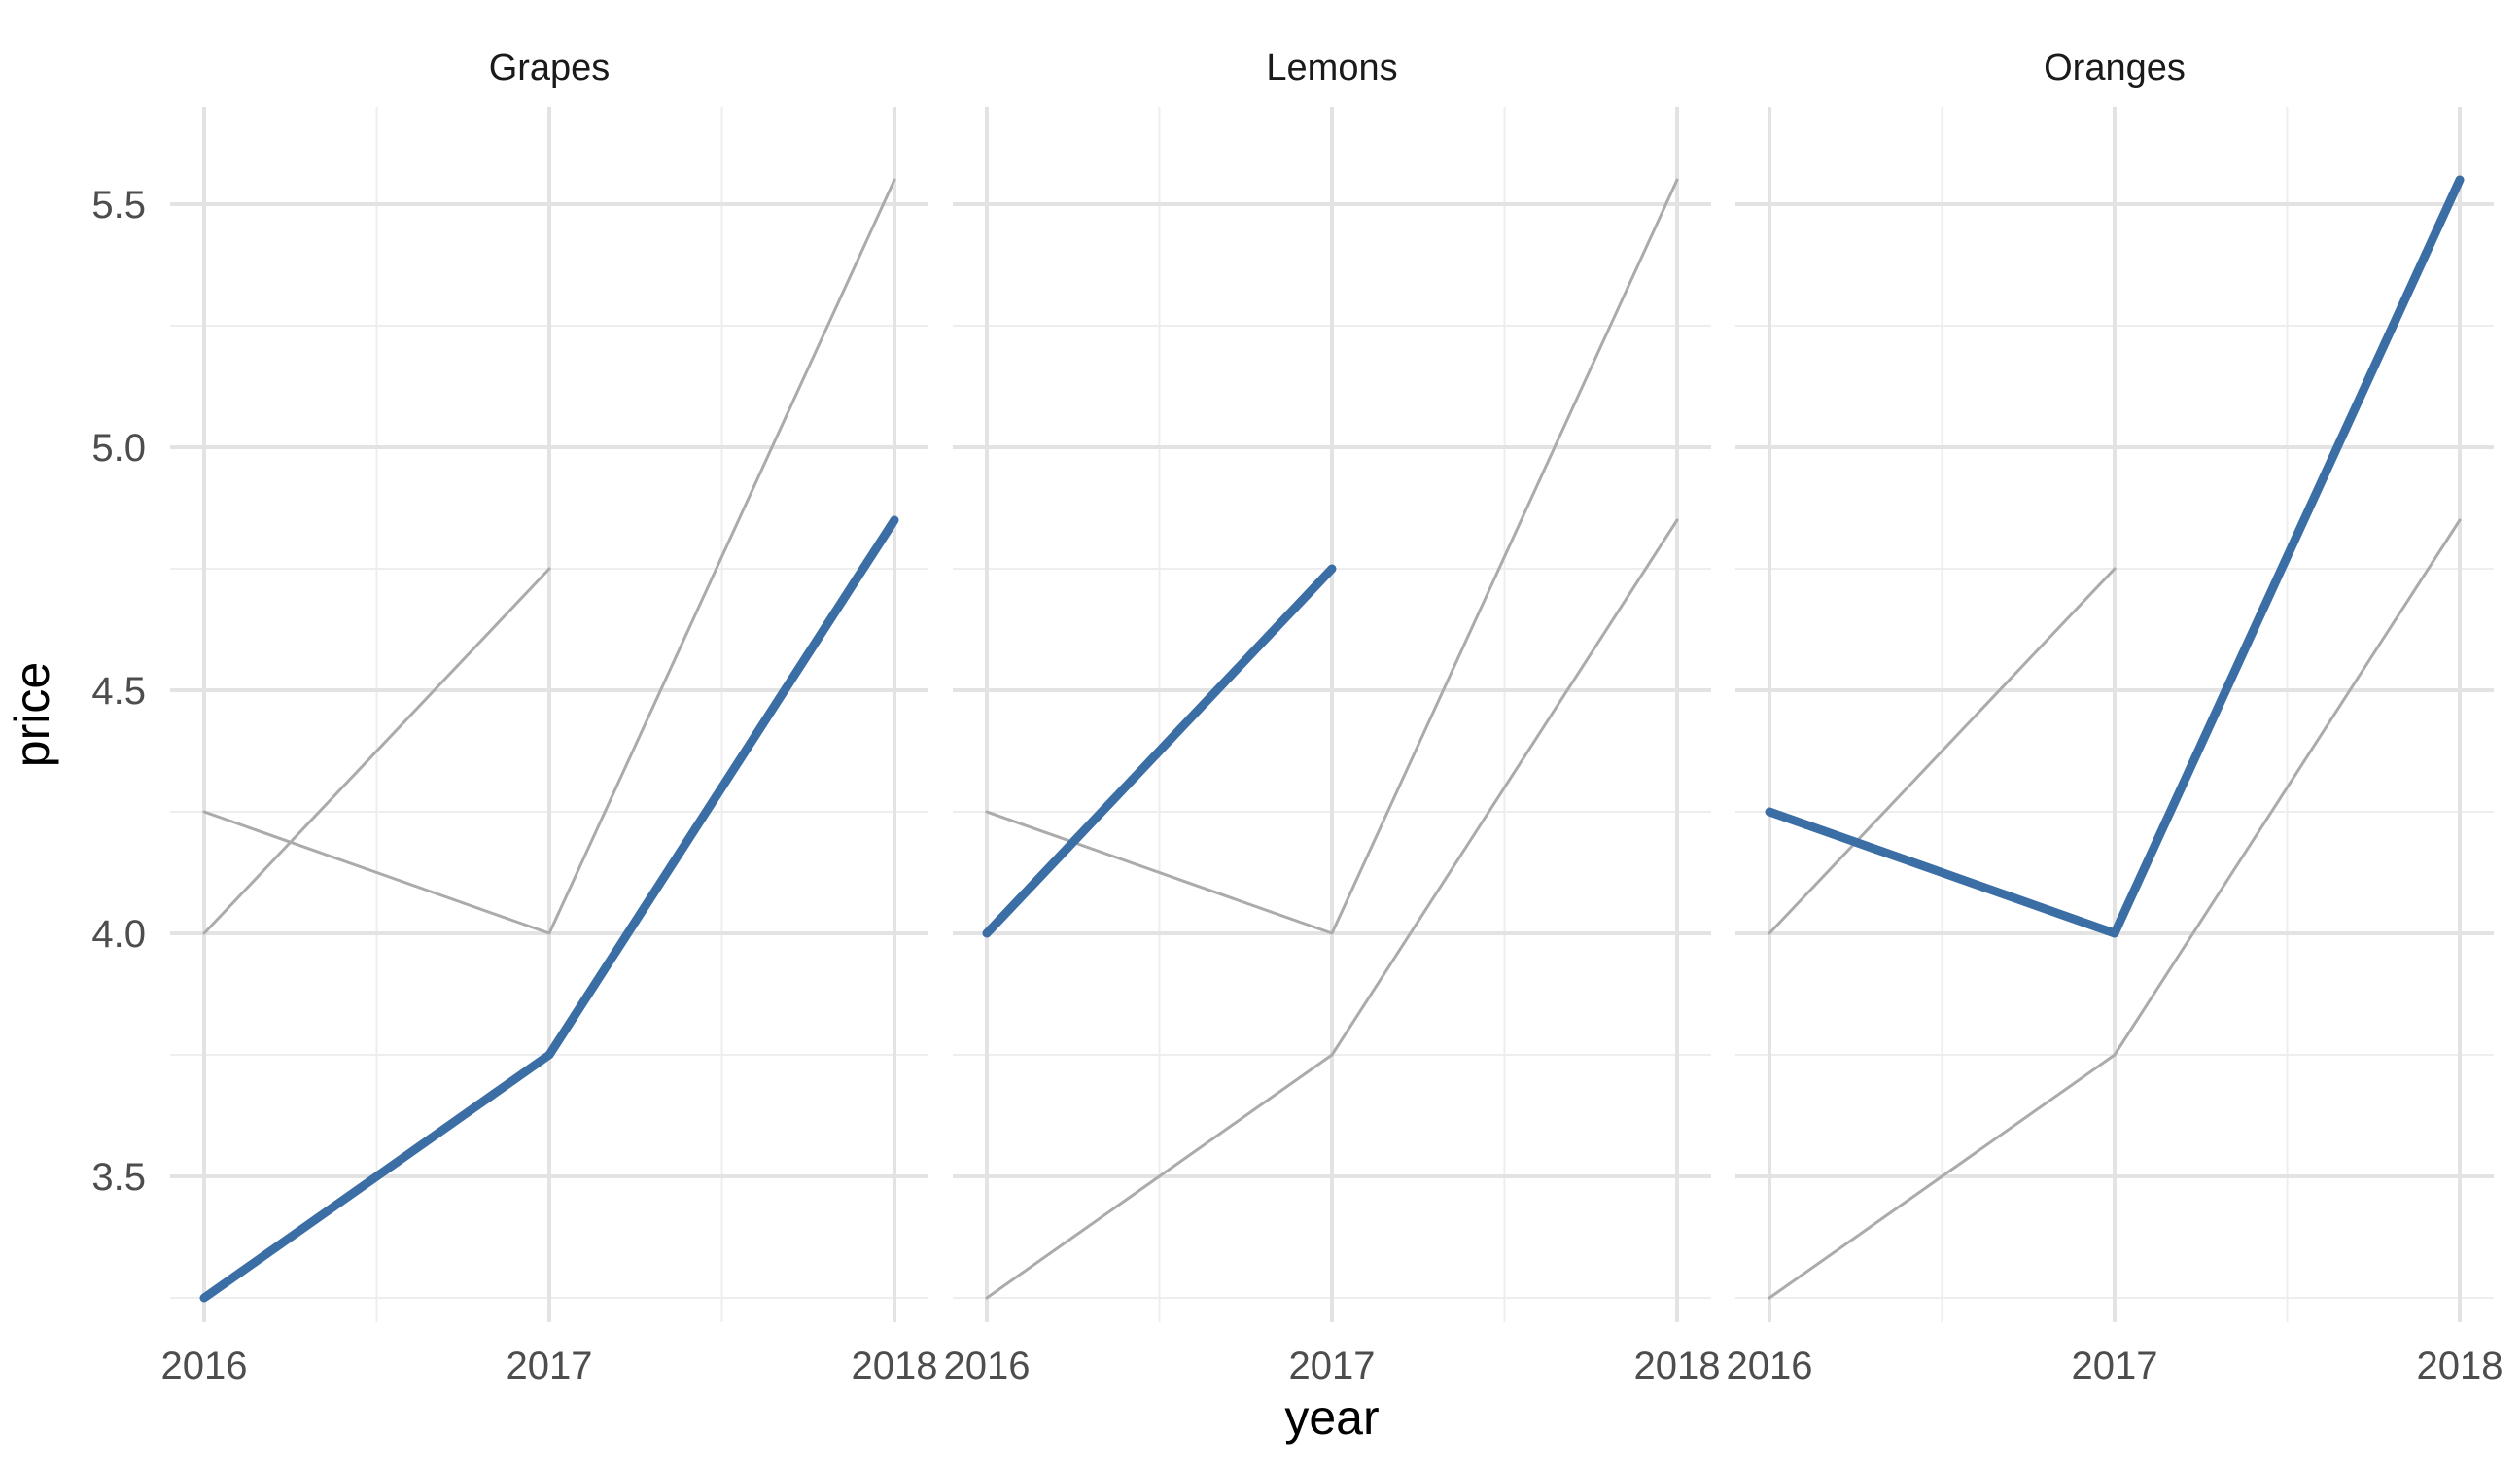  What do you see at coordinates (118, 205) in the screenshot?
I see `y-tick-label: 5.5` at bounding box center [118, 205].